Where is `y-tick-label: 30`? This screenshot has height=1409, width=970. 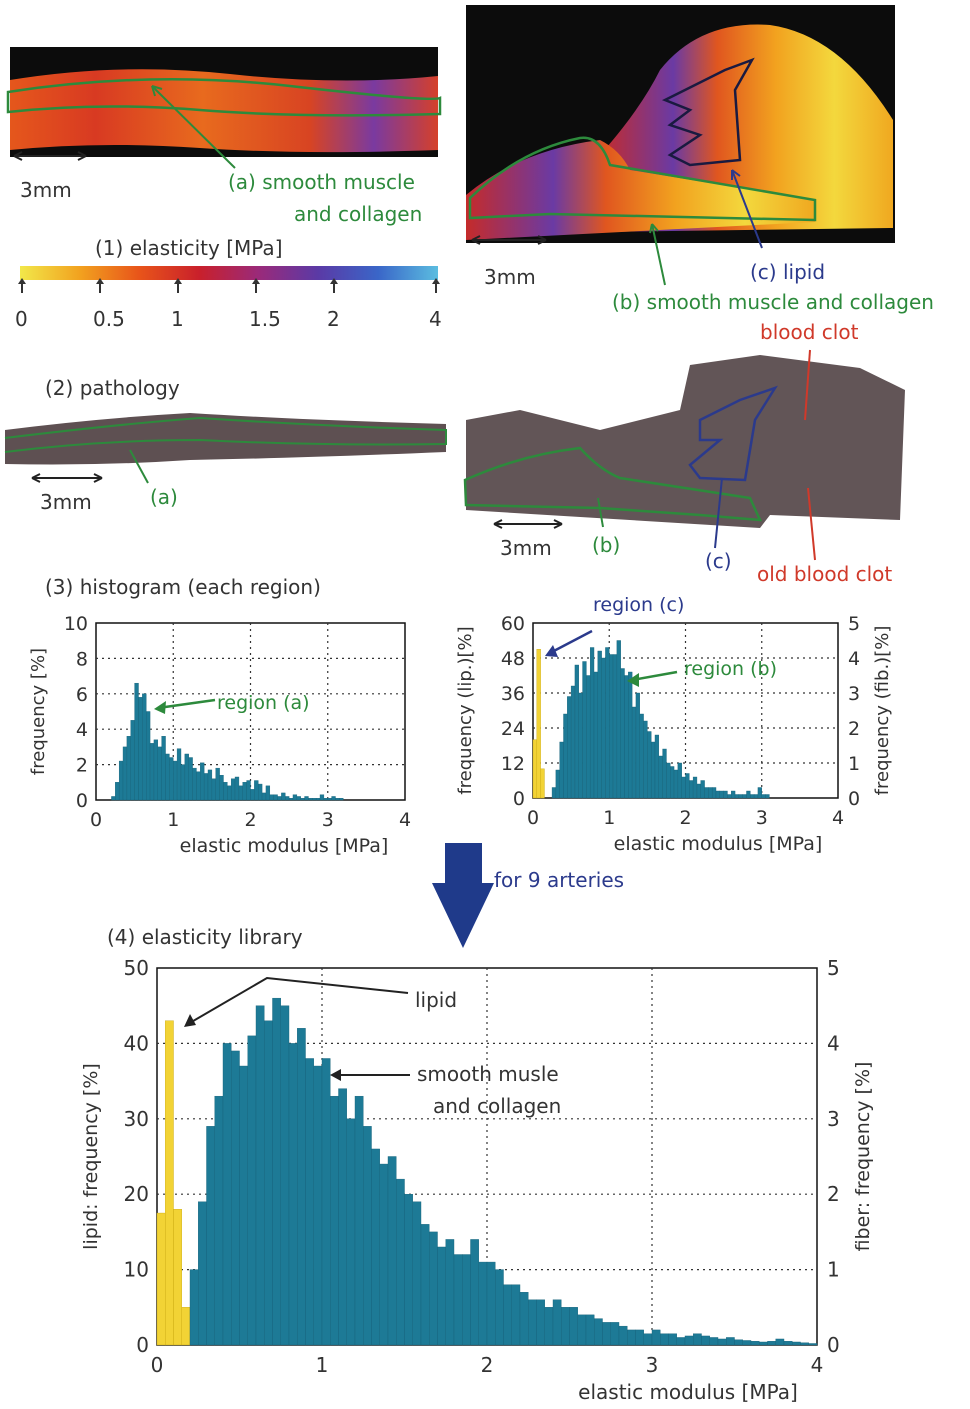 y-tick-label: 30 is located at coordinates (136, 1119).